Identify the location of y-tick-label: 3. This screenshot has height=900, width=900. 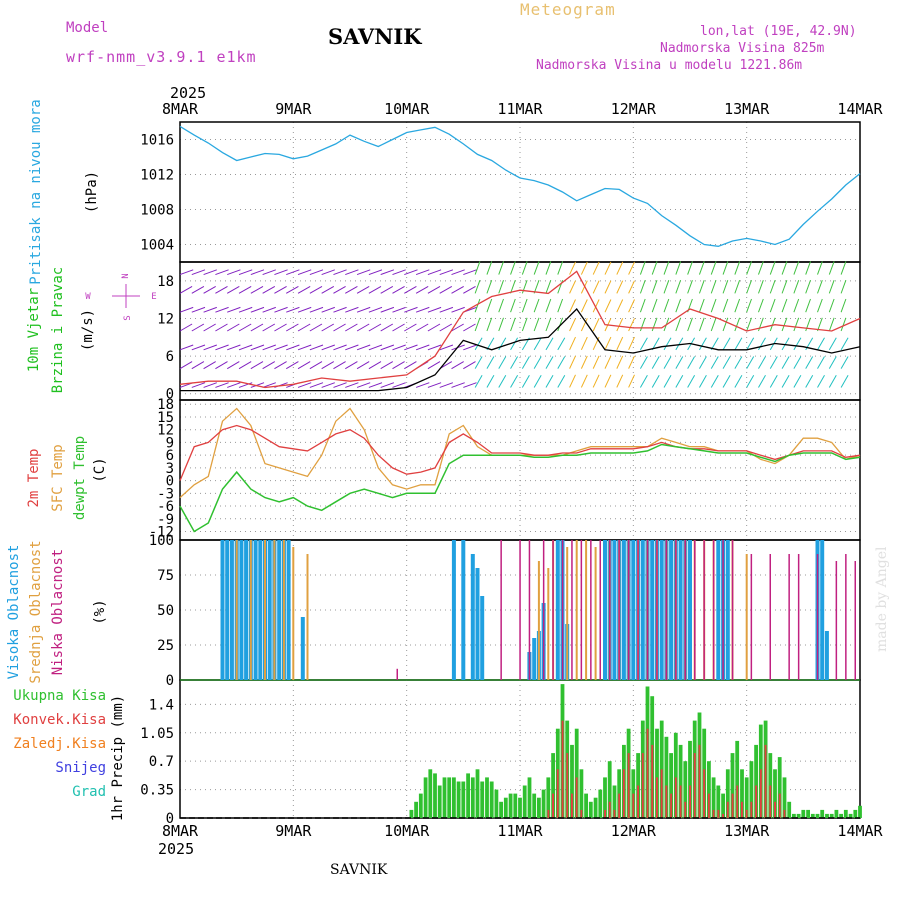
(170, 469).